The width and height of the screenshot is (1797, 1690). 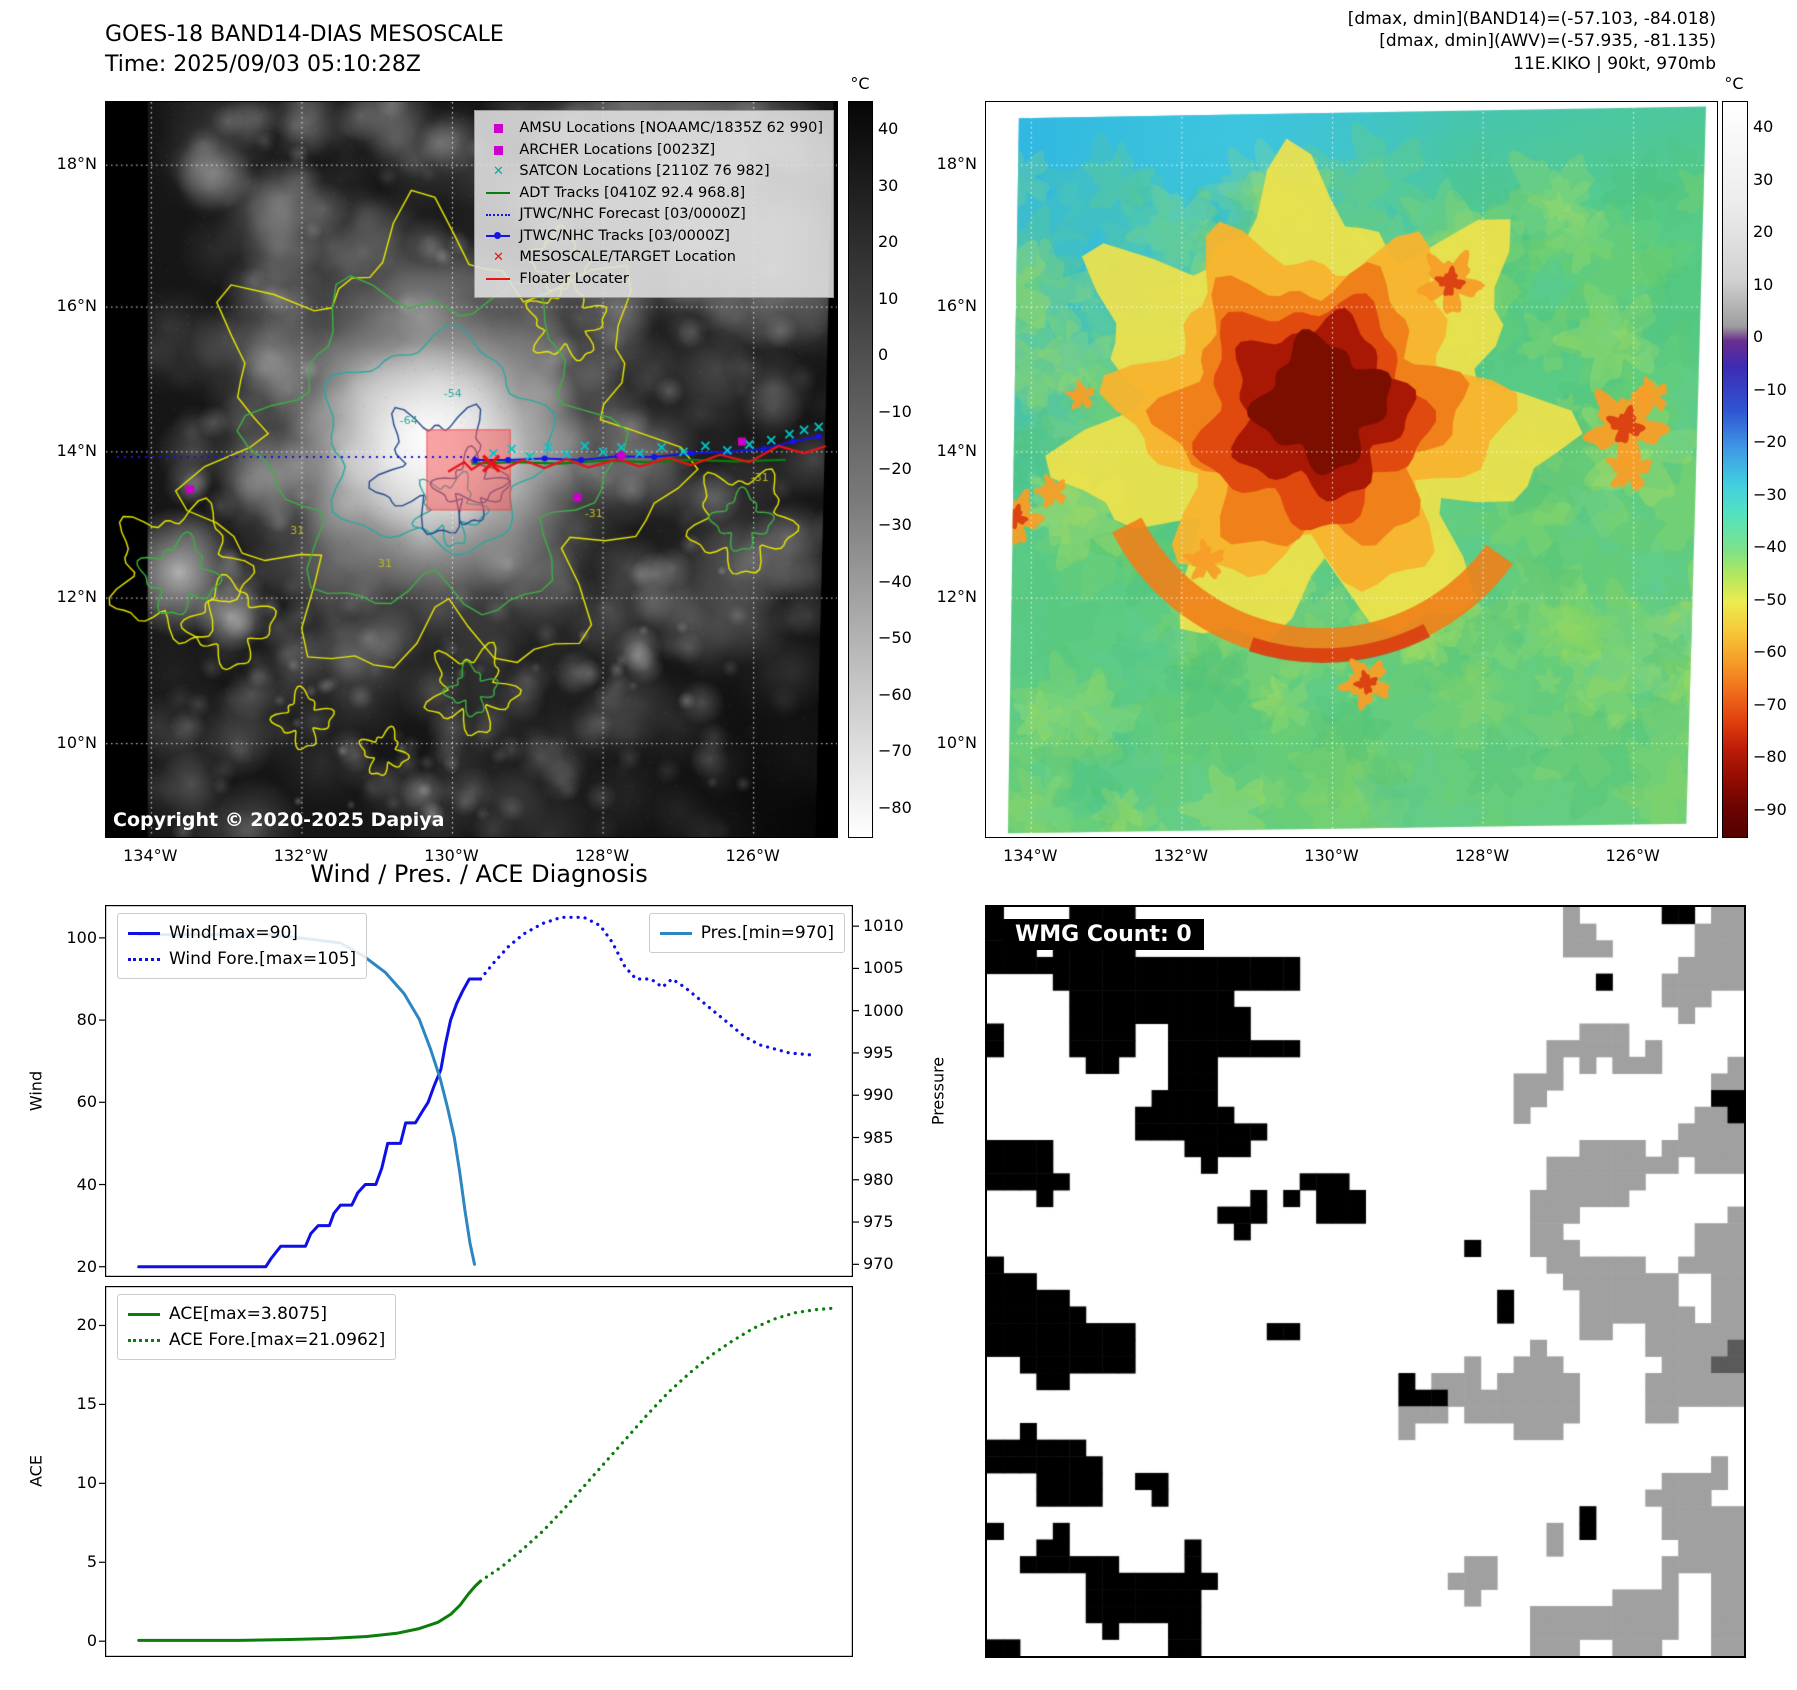 I want to click on legend-entry: Wind[max=90], so click(x=242, y=933).